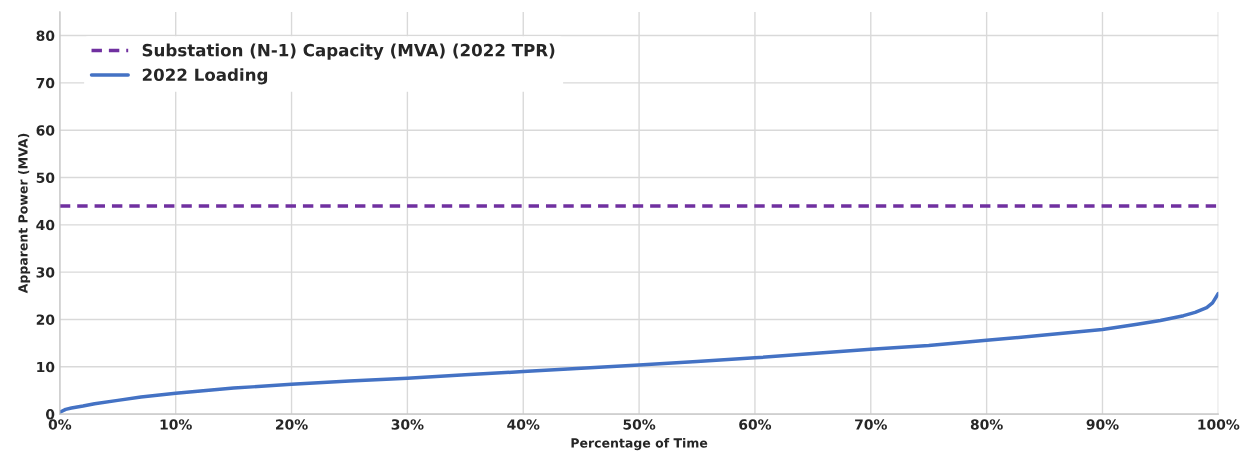  What do you see at coordinates (45, 130) in the screenshot?
I see `y-tick-label: 60` at bounding box center [45, 130].